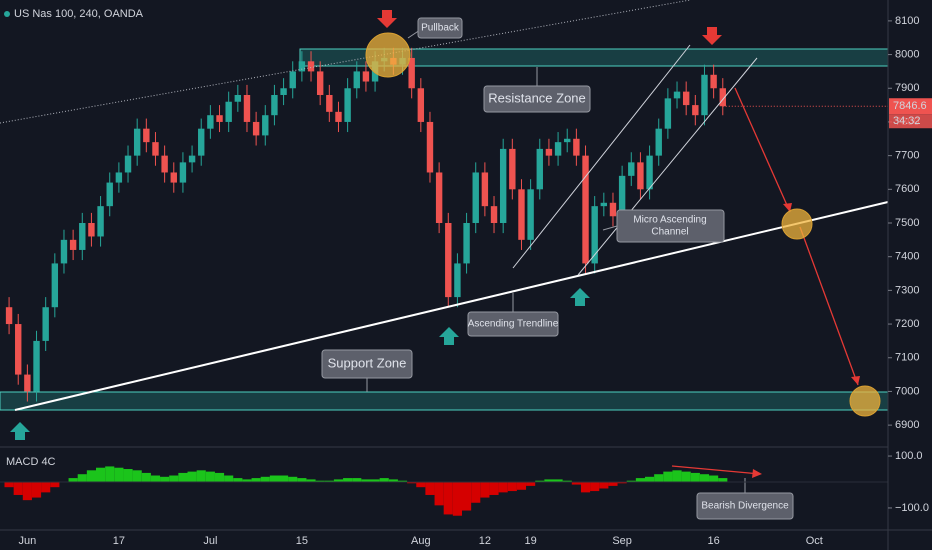 This screenshot has height=550, width=932. What do you see at coordinates (762, 150) in the screenshot?
I see `projection-arrow` at bounding box center [762, 150].